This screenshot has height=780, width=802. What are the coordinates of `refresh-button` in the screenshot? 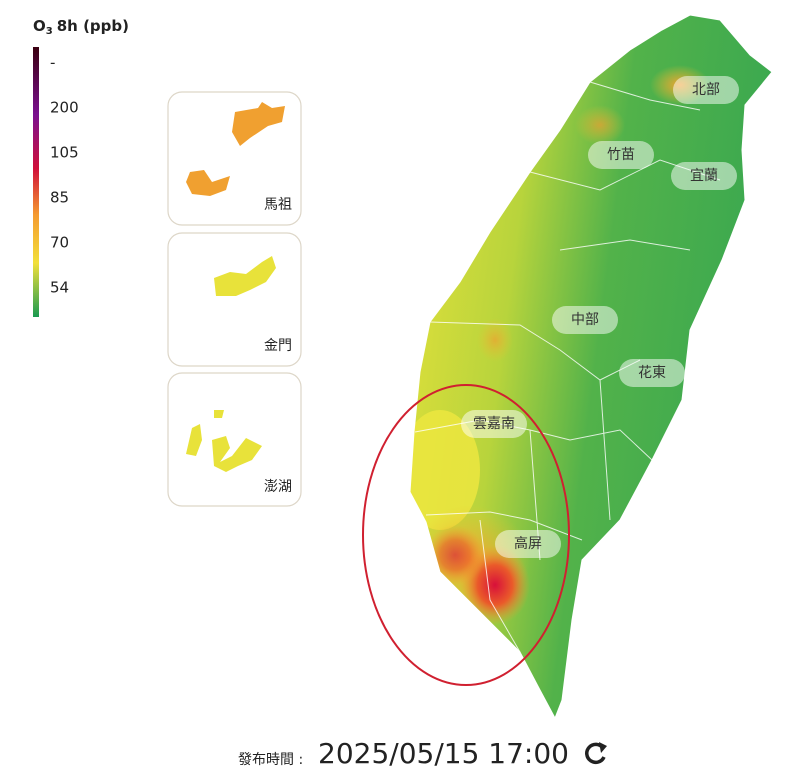 It's located at (596, 753).